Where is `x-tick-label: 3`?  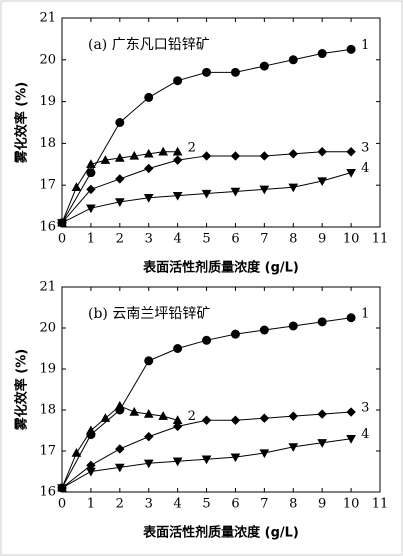 x-tick-label: 3 is located at coordinates (149, 239).